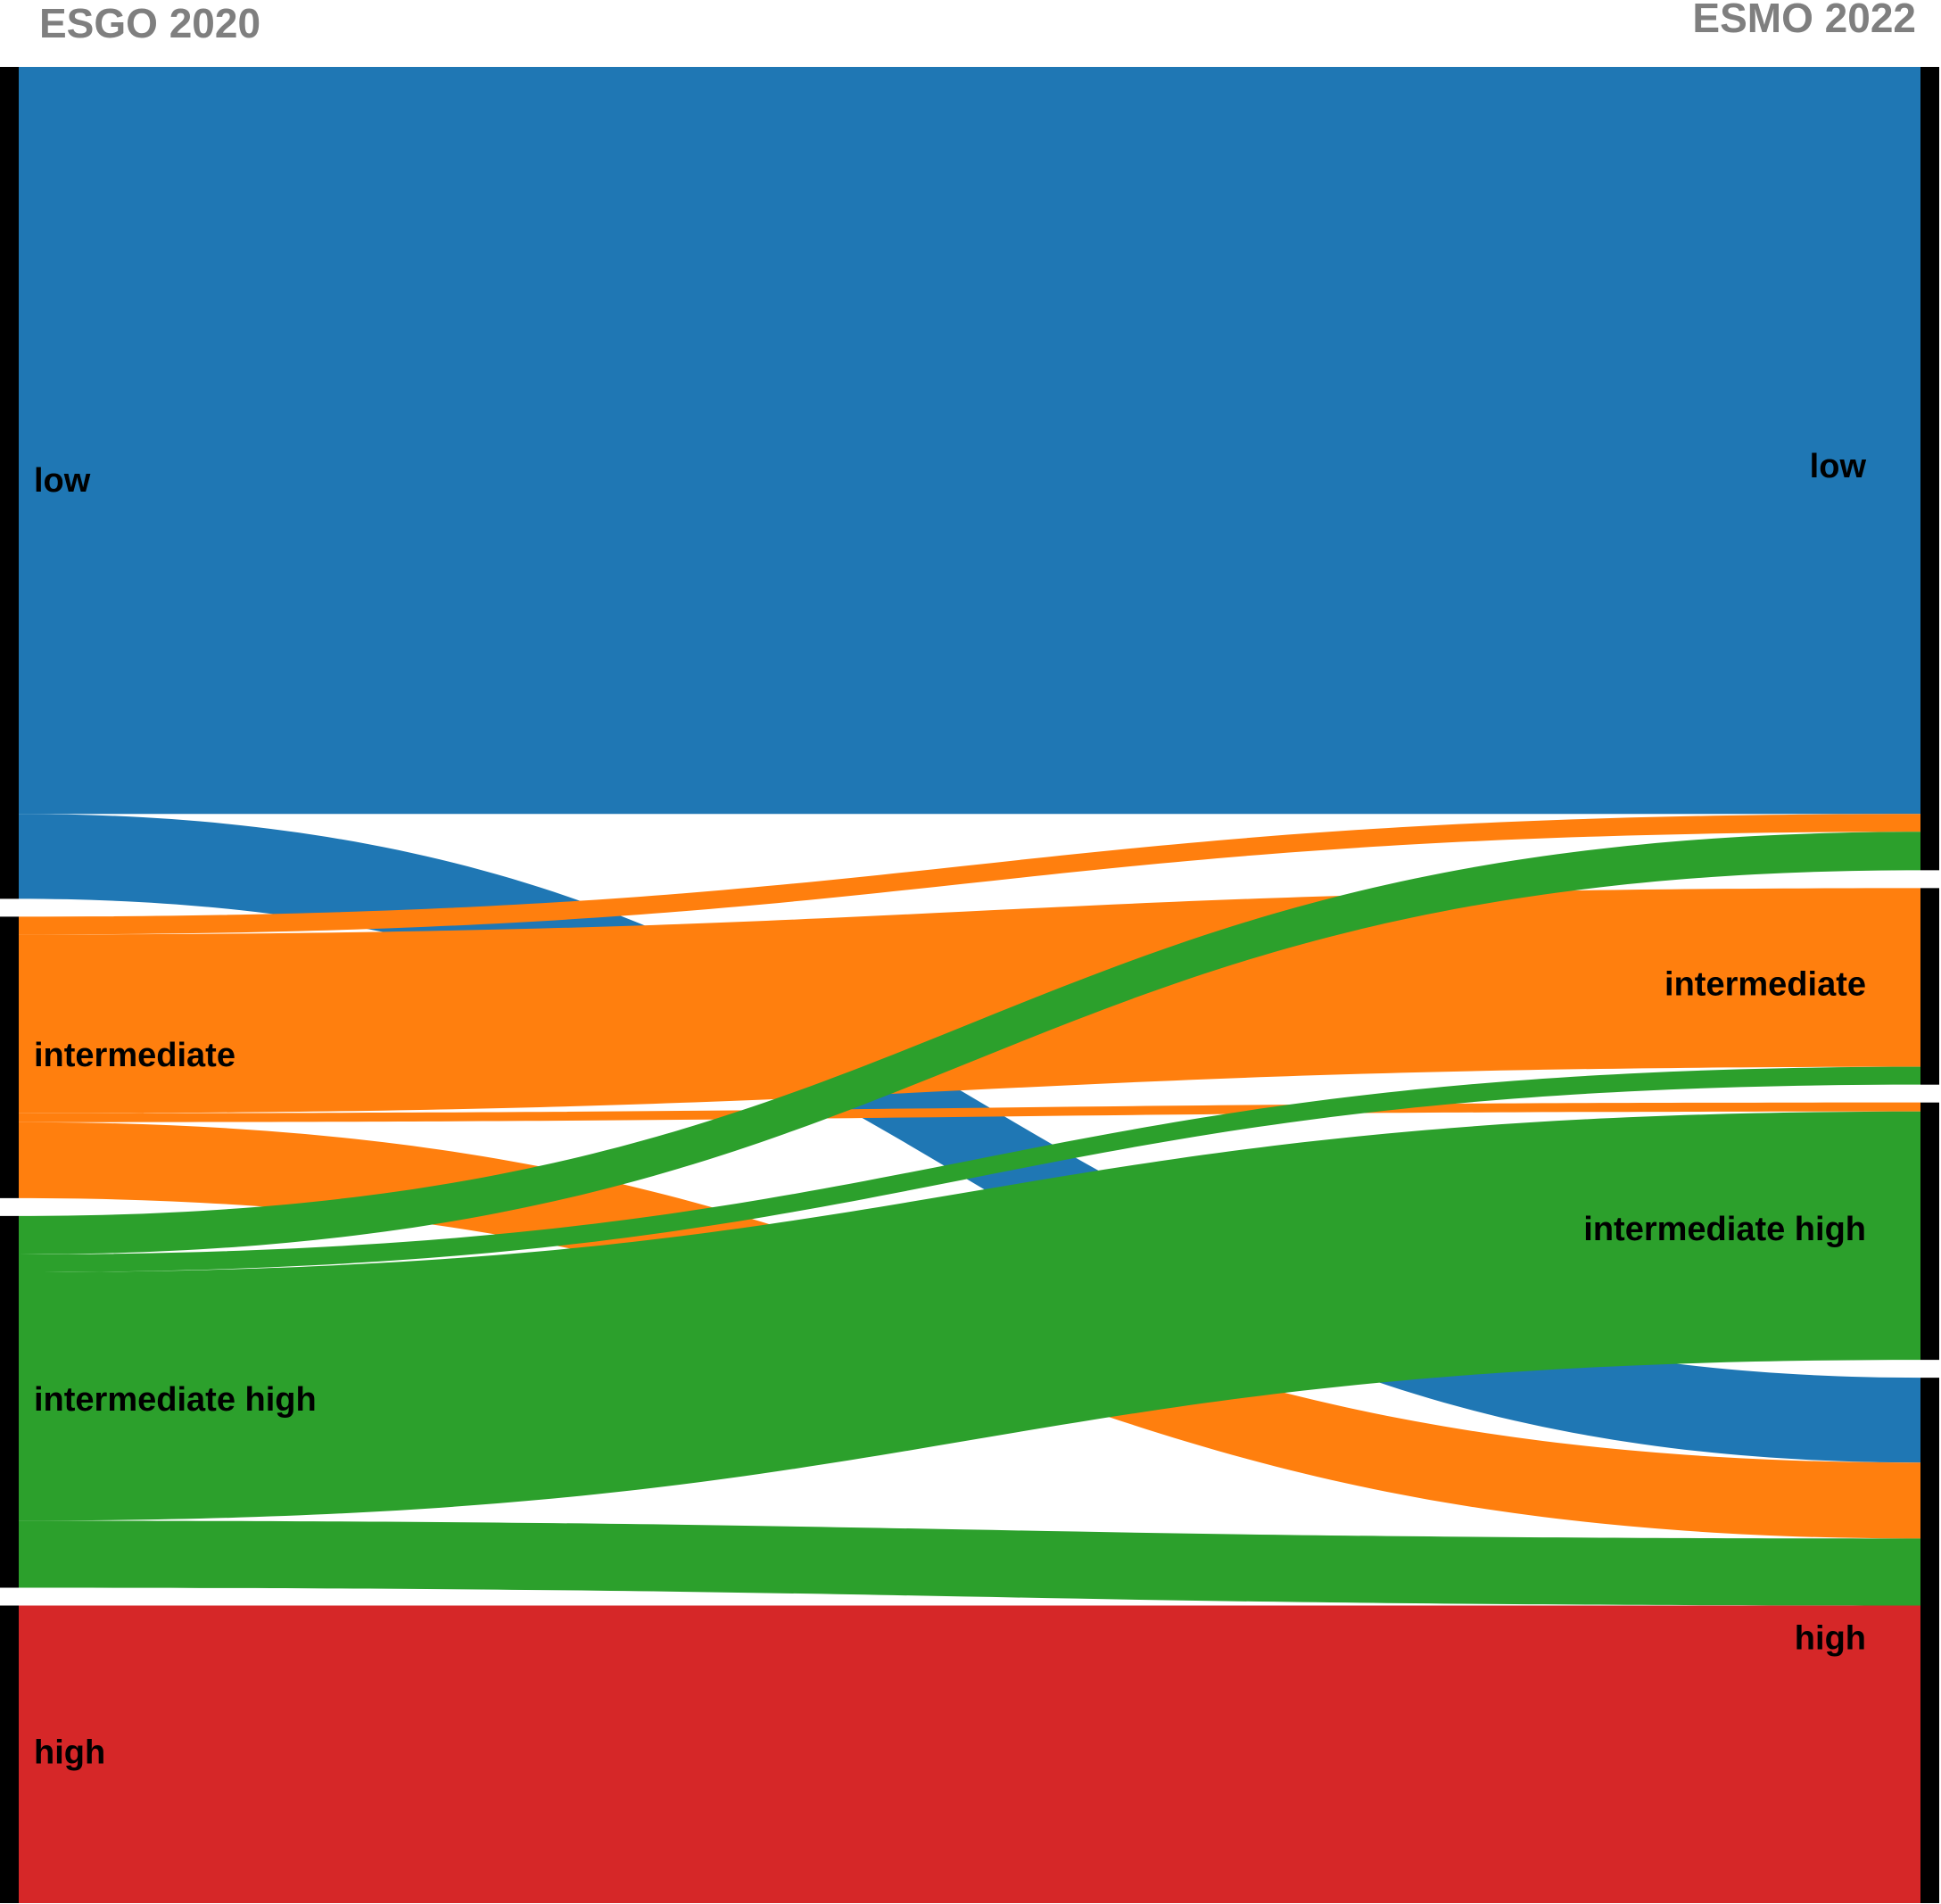 The width and height of the screenshot is (1941, 1904). What do you see at coordinates (9, 1401) in the screenshot?
I see `left-node-bar-intermediate-high` at bounding box center [9, 1401].